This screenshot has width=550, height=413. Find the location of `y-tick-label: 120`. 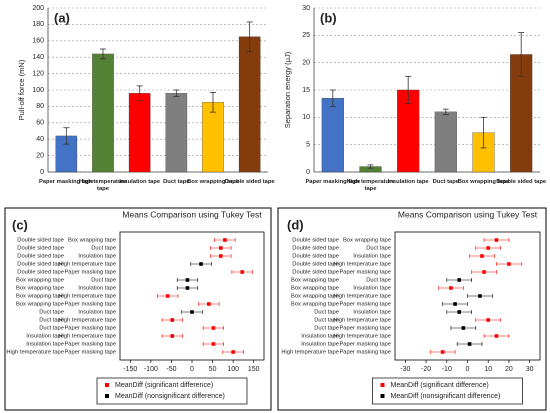

y-tick-label: 120 is located at coordinates (38, 73).